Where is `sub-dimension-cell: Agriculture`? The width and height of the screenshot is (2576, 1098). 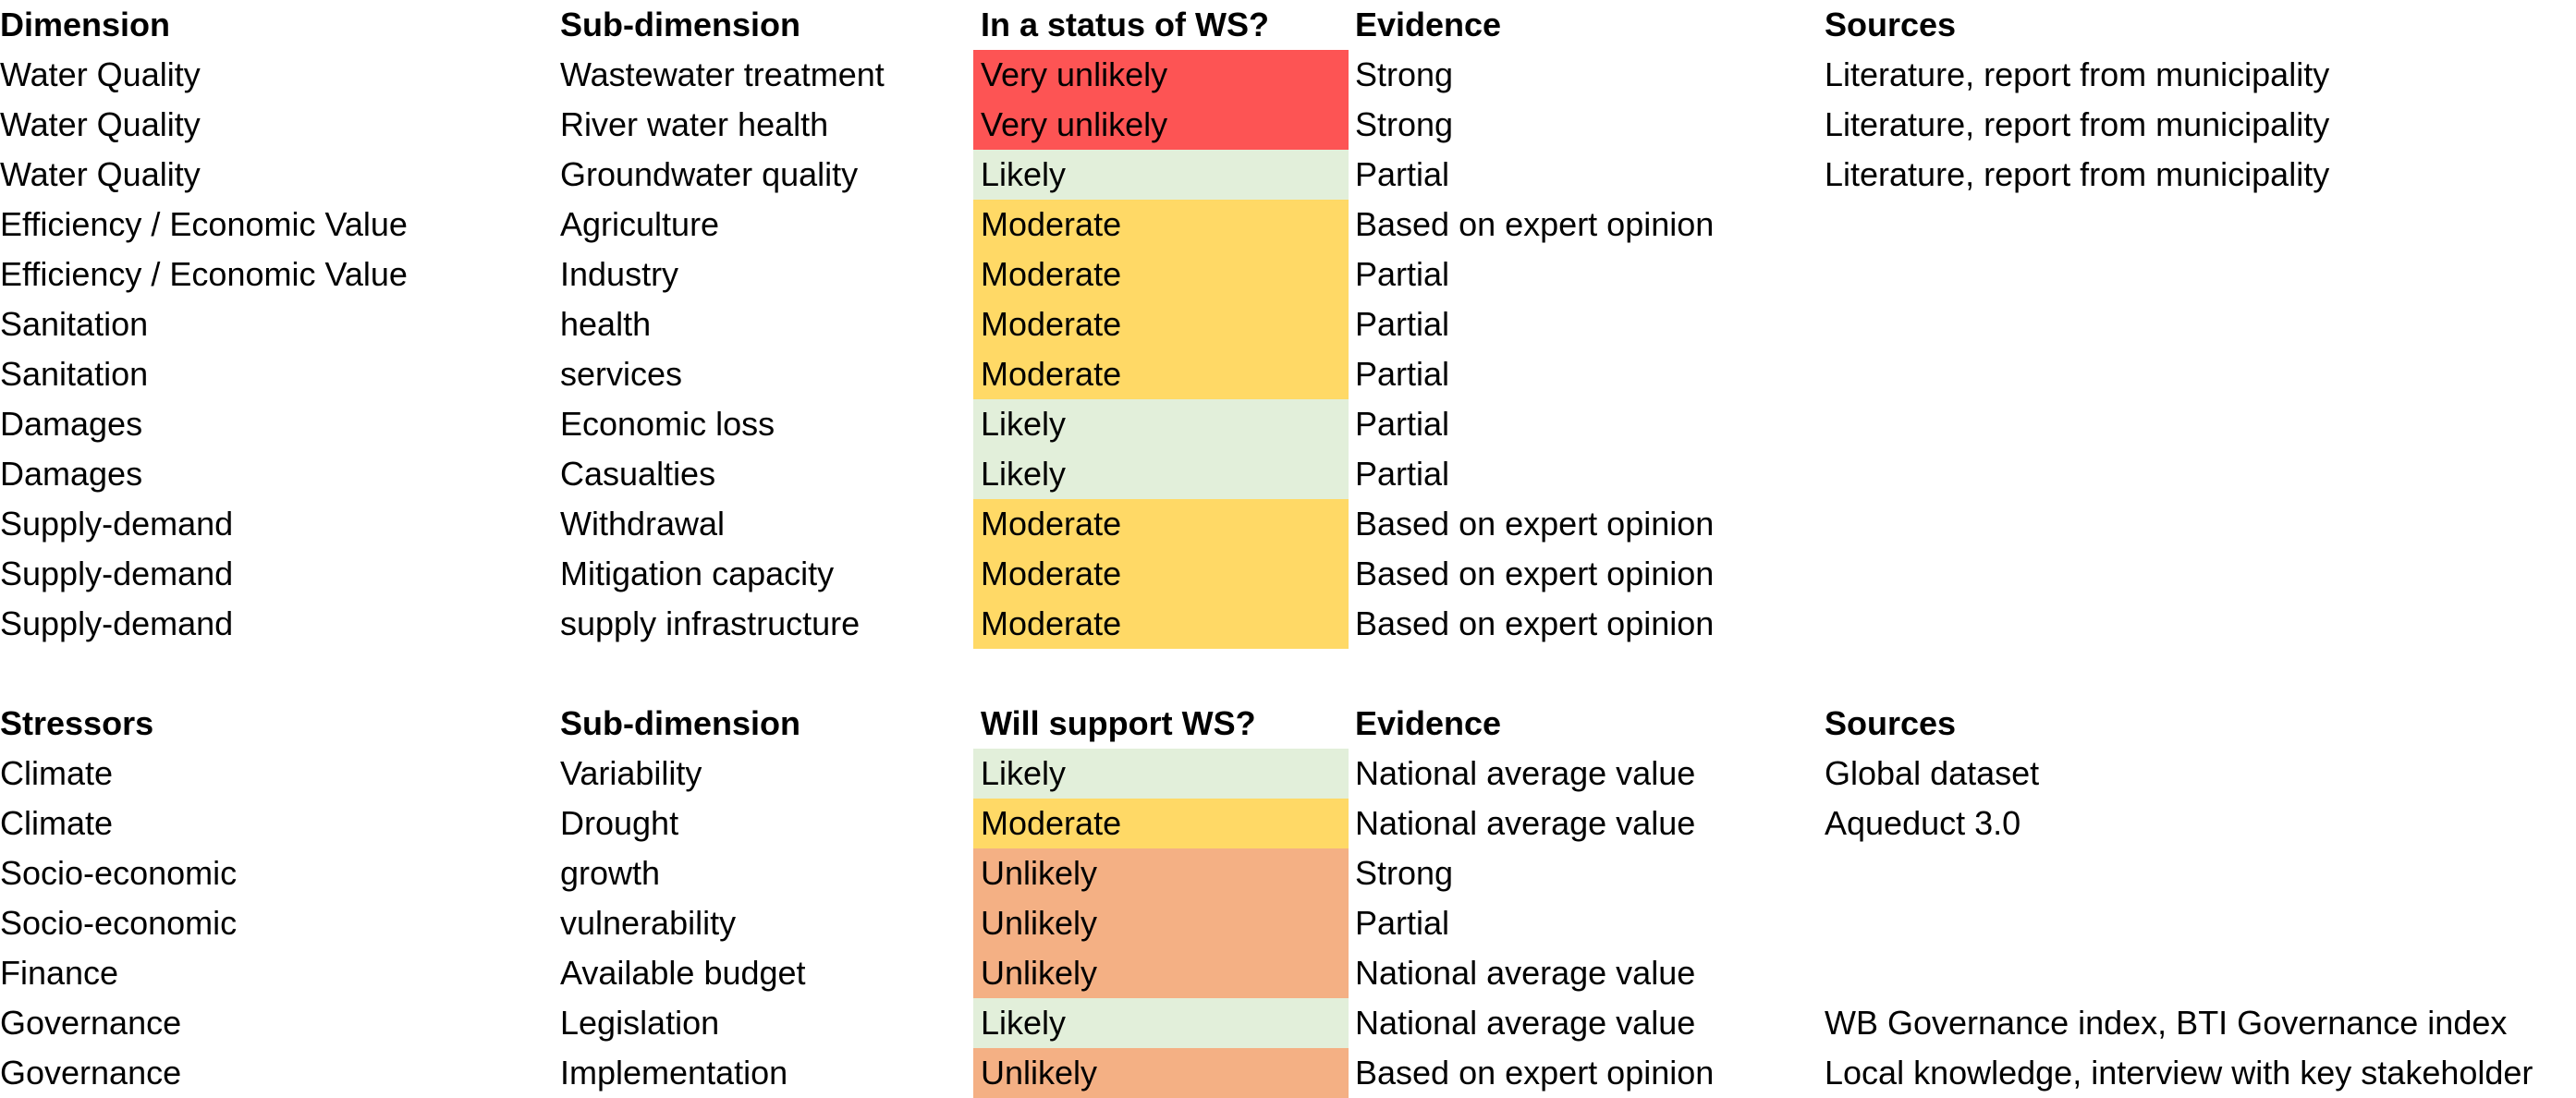
sub-dimension-cell: Agriculture is located at coordinates (640, 224).